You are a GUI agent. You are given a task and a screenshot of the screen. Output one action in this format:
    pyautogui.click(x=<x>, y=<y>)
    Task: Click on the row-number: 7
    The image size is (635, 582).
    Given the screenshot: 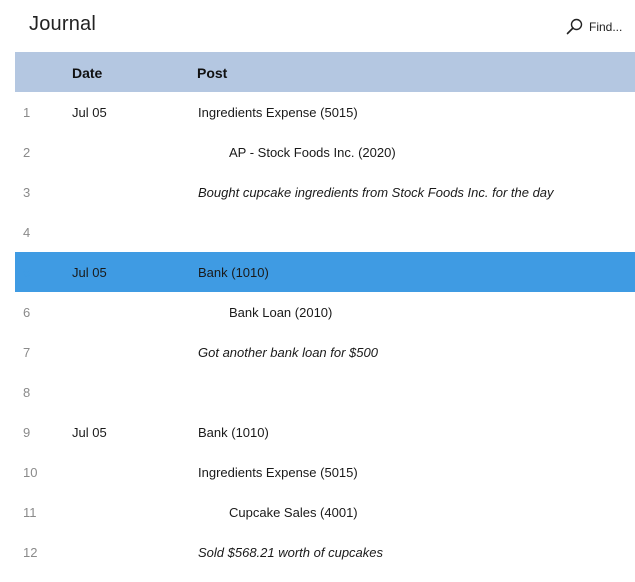 What is the action you would take?
    pyautogui.click(x=27, y=352)
    